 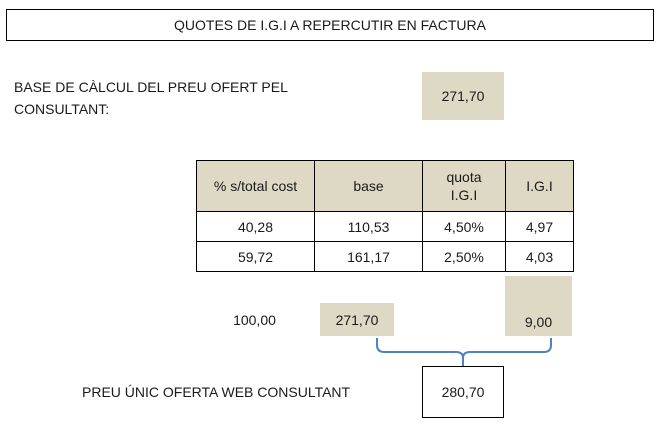 What do you see at coordinates (538, 322) in the screenshot?
I see `total-igi: 9,00` at bounding box center [538, 322].